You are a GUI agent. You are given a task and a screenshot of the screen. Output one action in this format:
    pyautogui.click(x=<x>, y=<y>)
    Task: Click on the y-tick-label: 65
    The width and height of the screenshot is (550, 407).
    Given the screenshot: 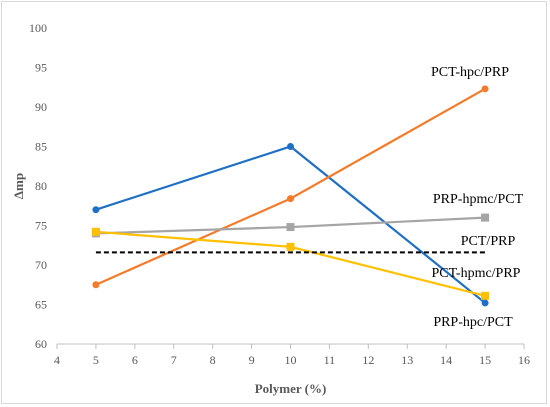 What is the action you would take?
    pyautogui.click(x=41, y=305)
    